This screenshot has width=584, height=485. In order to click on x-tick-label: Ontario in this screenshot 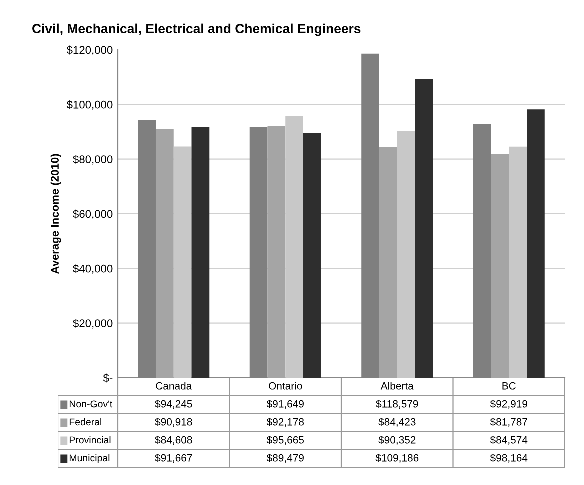, I will do `click(285, 386)`.